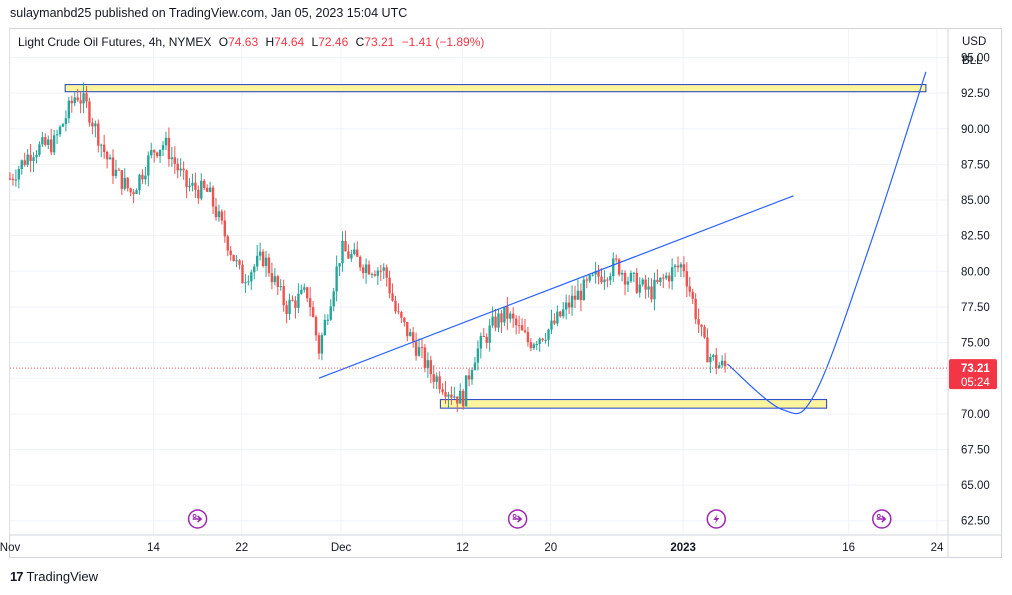 This screenshot has width=1012, height=595. I want to click on open-label: O, so click(223, 42).